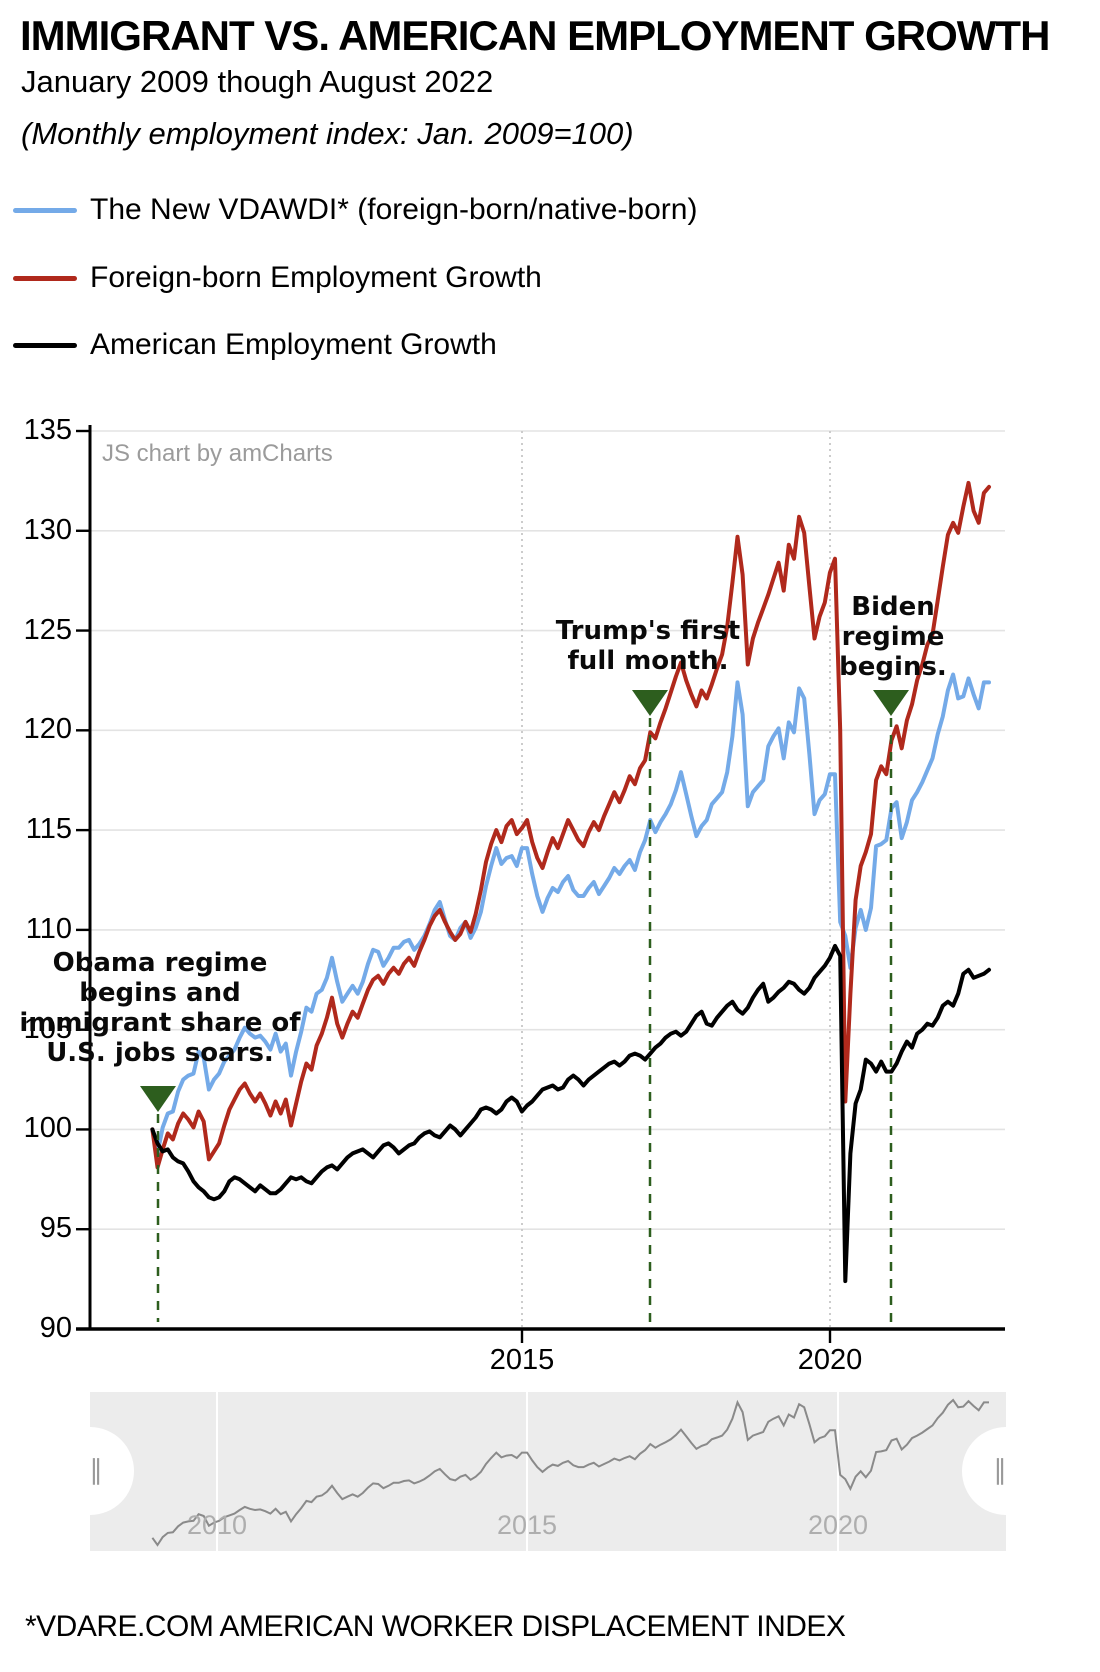 The width and height of the screenshot is (1100, 1672). I want to click on y-axis-label-110: 110, so click(48, 928).